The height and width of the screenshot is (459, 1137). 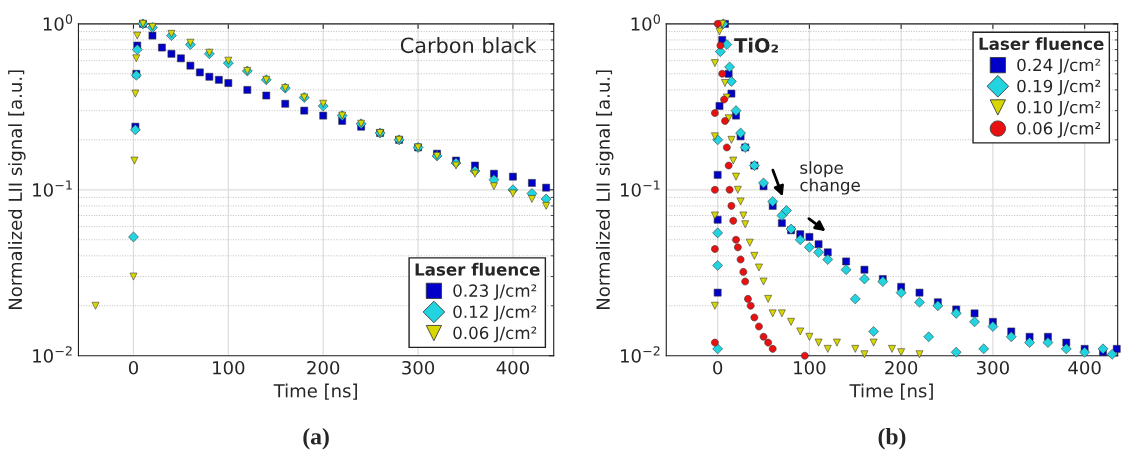 I want to click on text: (a), so click(x=316, y=438).